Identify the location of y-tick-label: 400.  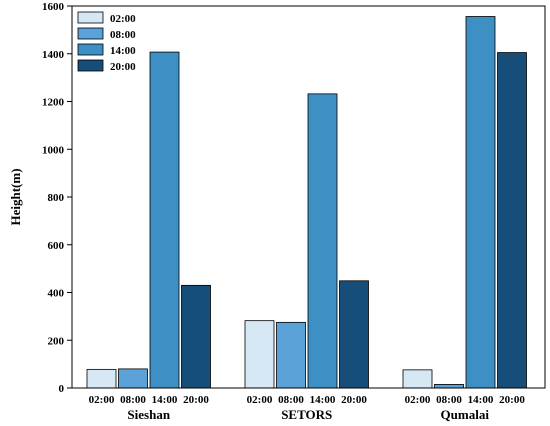
(56, 294).